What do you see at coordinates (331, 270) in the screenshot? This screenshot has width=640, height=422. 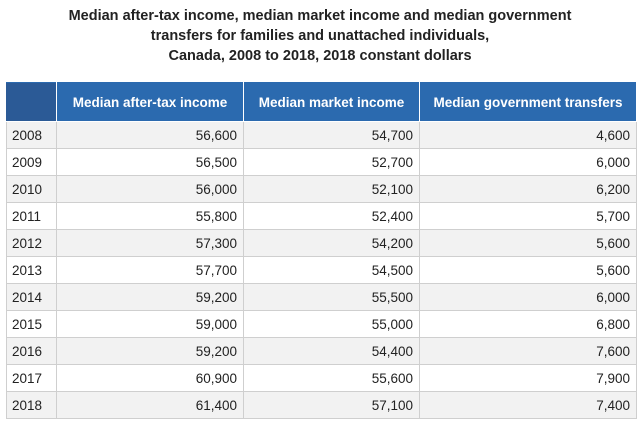 I see `market-income-cell: 54,500` at bounding box center [331, 270].